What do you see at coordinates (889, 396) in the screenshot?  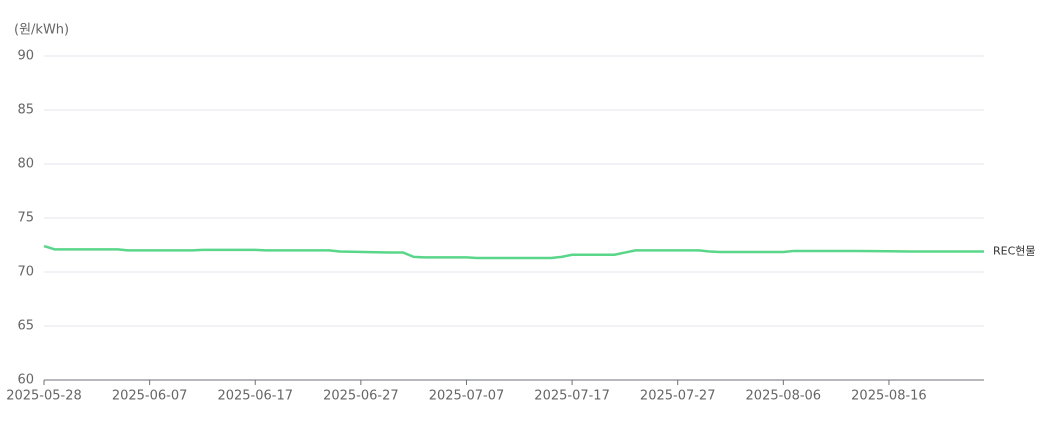 I see `x-tick-label: 2025-08-16` at bounding box center [889, 396].